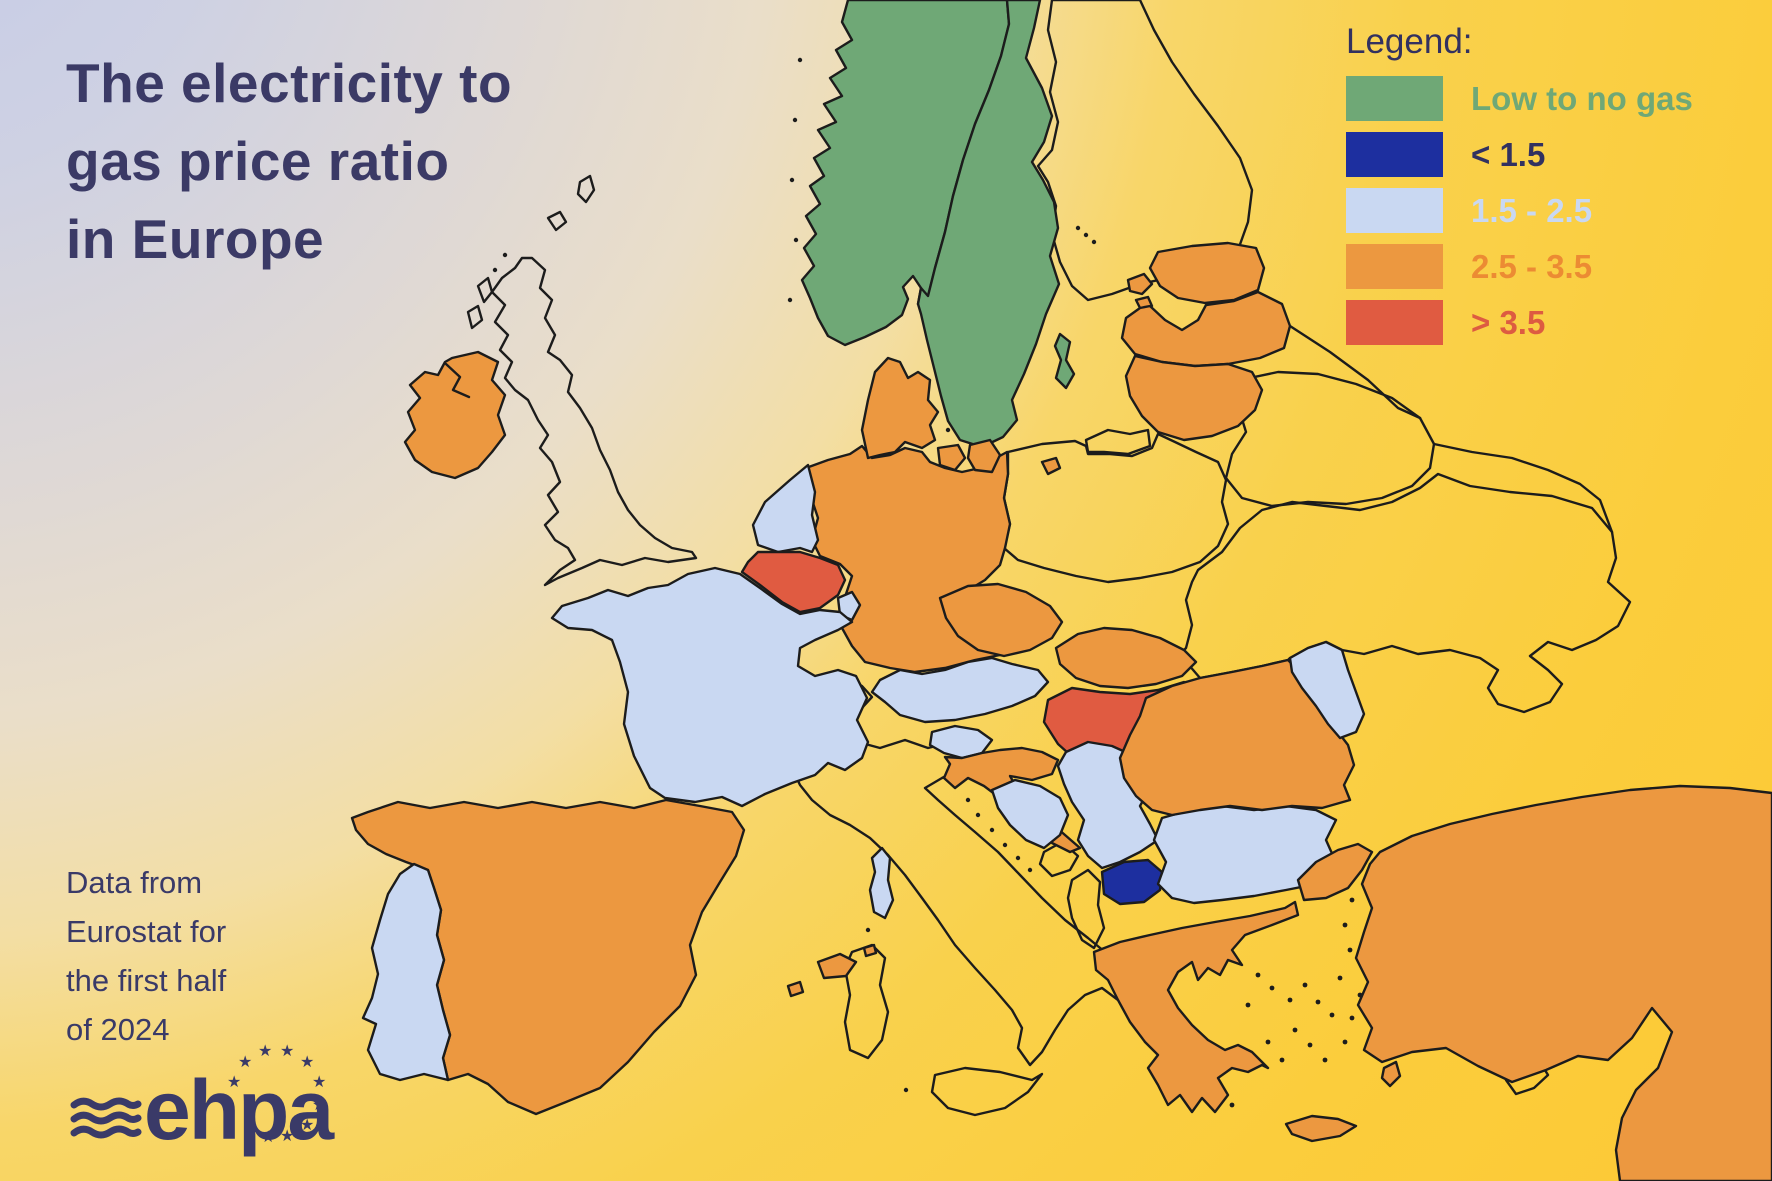 The height and width of the screenshot is (1181, 1772). What do you see at coordinates (951, 457) in the screenshot?
I see `country-denmark-funen` at bounding box center [951, 457].